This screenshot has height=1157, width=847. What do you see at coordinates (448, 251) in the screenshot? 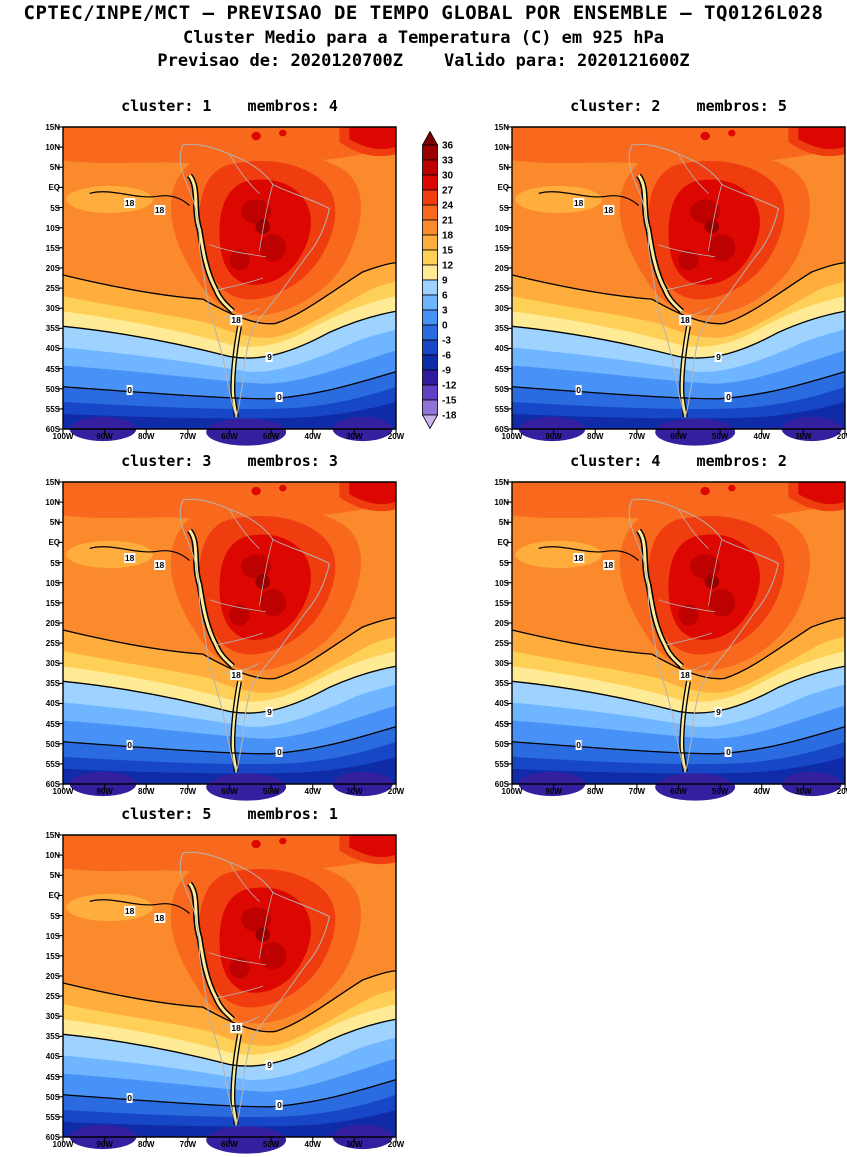
I see `svg-text: 15` at bounding box center [448, 251].